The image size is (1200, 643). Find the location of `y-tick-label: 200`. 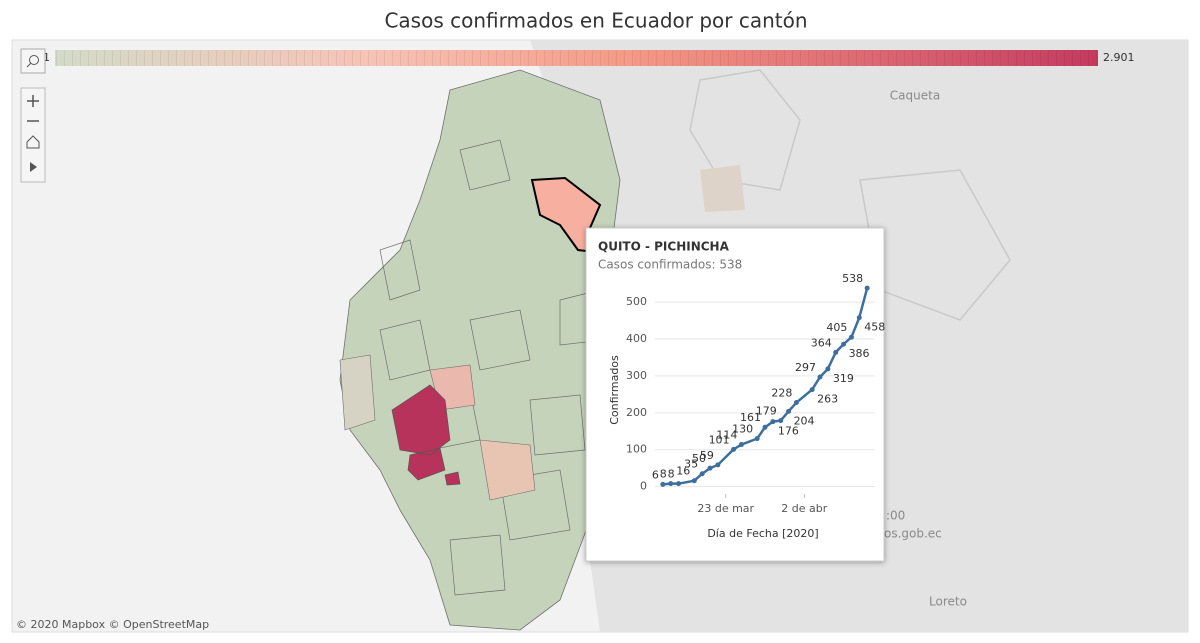

y-tick-label: 200 is located at coordinates (636, 412).